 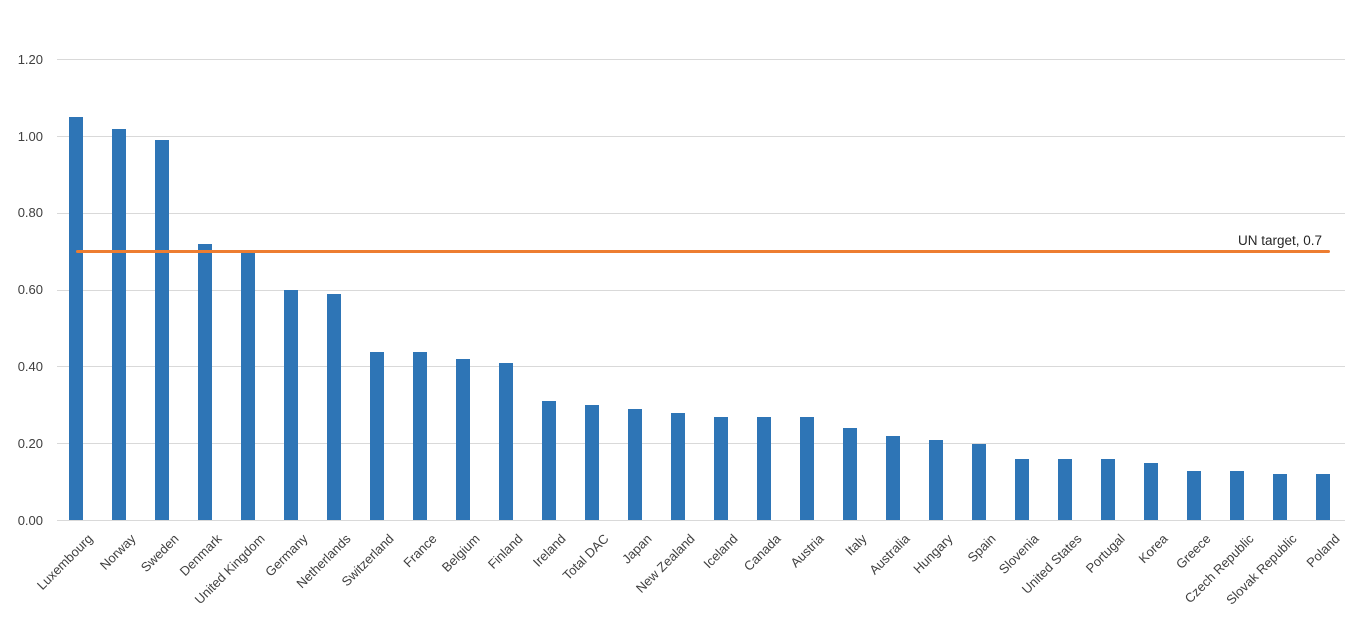 What do you see at coordinates (248, 386) in the screenshot?
I see `bar-united-kingdom` at bounding box center [248, 386].